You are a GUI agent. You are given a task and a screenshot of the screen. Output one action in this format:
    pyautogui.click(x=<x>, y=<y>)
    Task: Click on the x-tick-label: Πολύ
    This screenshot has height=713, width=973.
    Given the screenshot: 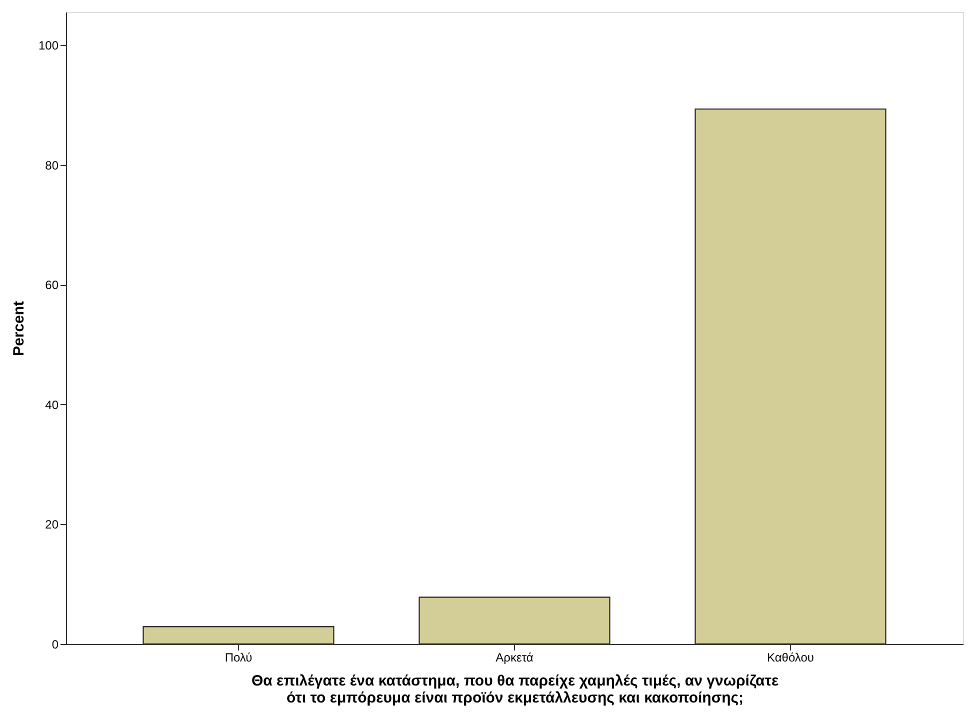 What is the action you would take?
    pyautogui.click(x=238, y=657)
    